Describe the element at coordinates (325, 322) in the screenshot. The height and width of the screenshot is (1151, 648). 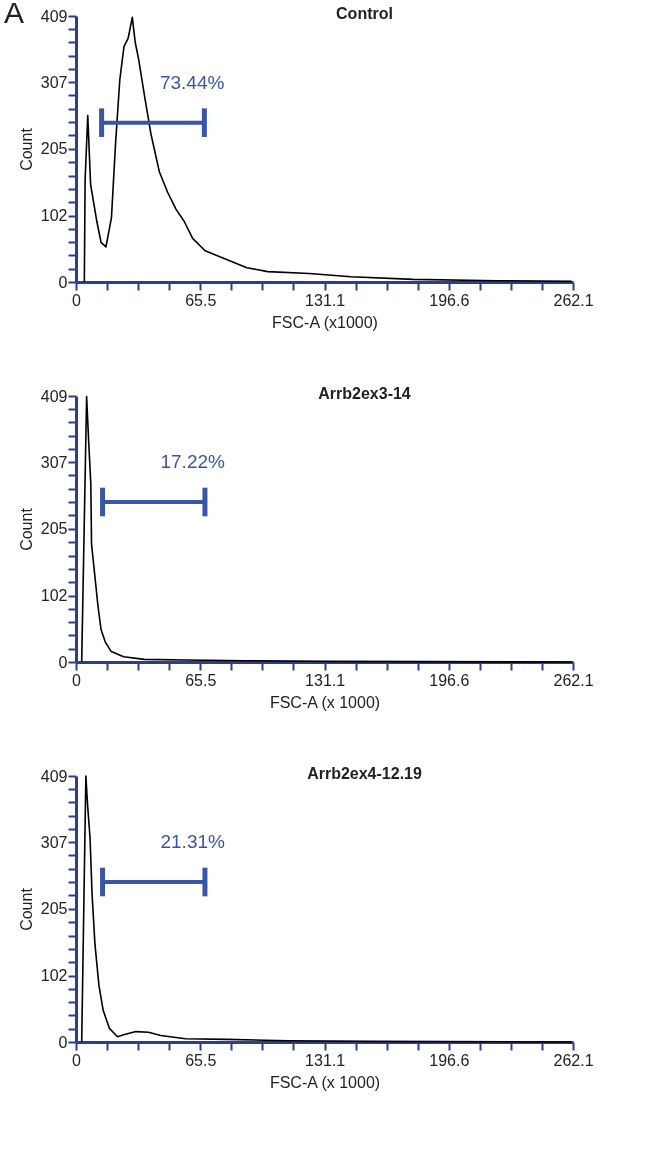
I see `x-axis-title: FSC-A (x1000)` at that location.